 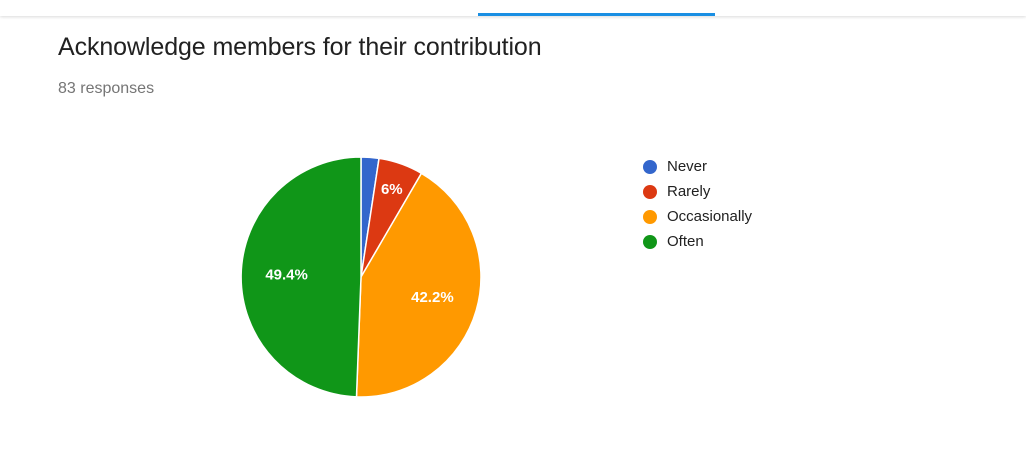 What do you see at coordinates (650, 241) in the screenshot?
I see `legend-swatch-often` at bounding box center [650, 241].